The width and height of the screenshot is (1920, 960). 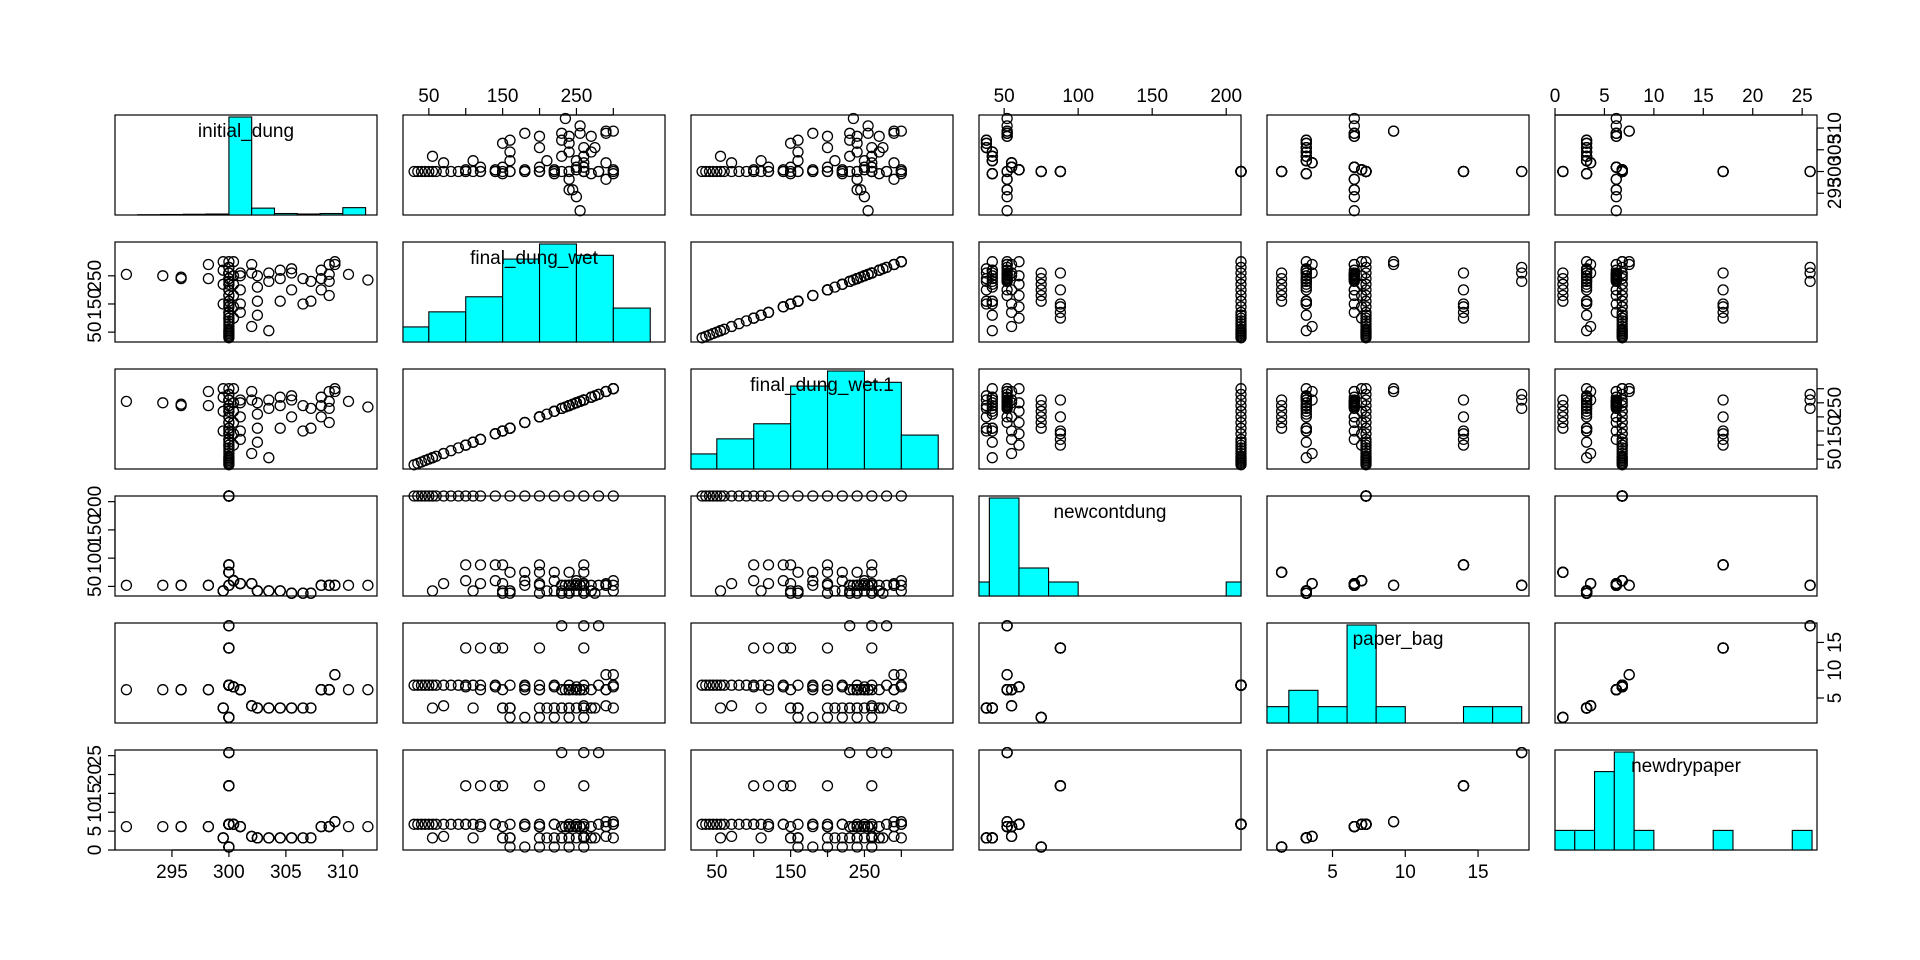 I want to click on panel-newdrypaper-vs-initial_dung, so click(x=246, y=799).